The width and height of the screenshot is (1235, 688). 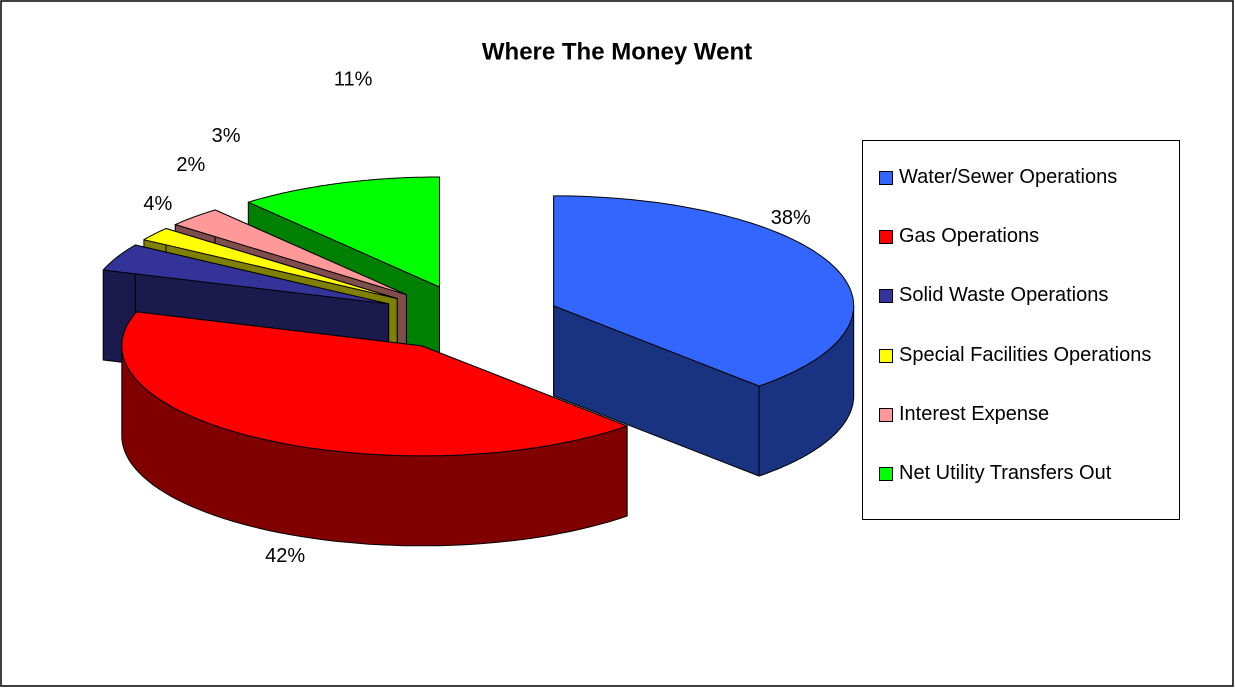 What do you see at coordinates (285, 556) in the screenshot?
I see `data-label: 42%` at bounding box center [285, 556].